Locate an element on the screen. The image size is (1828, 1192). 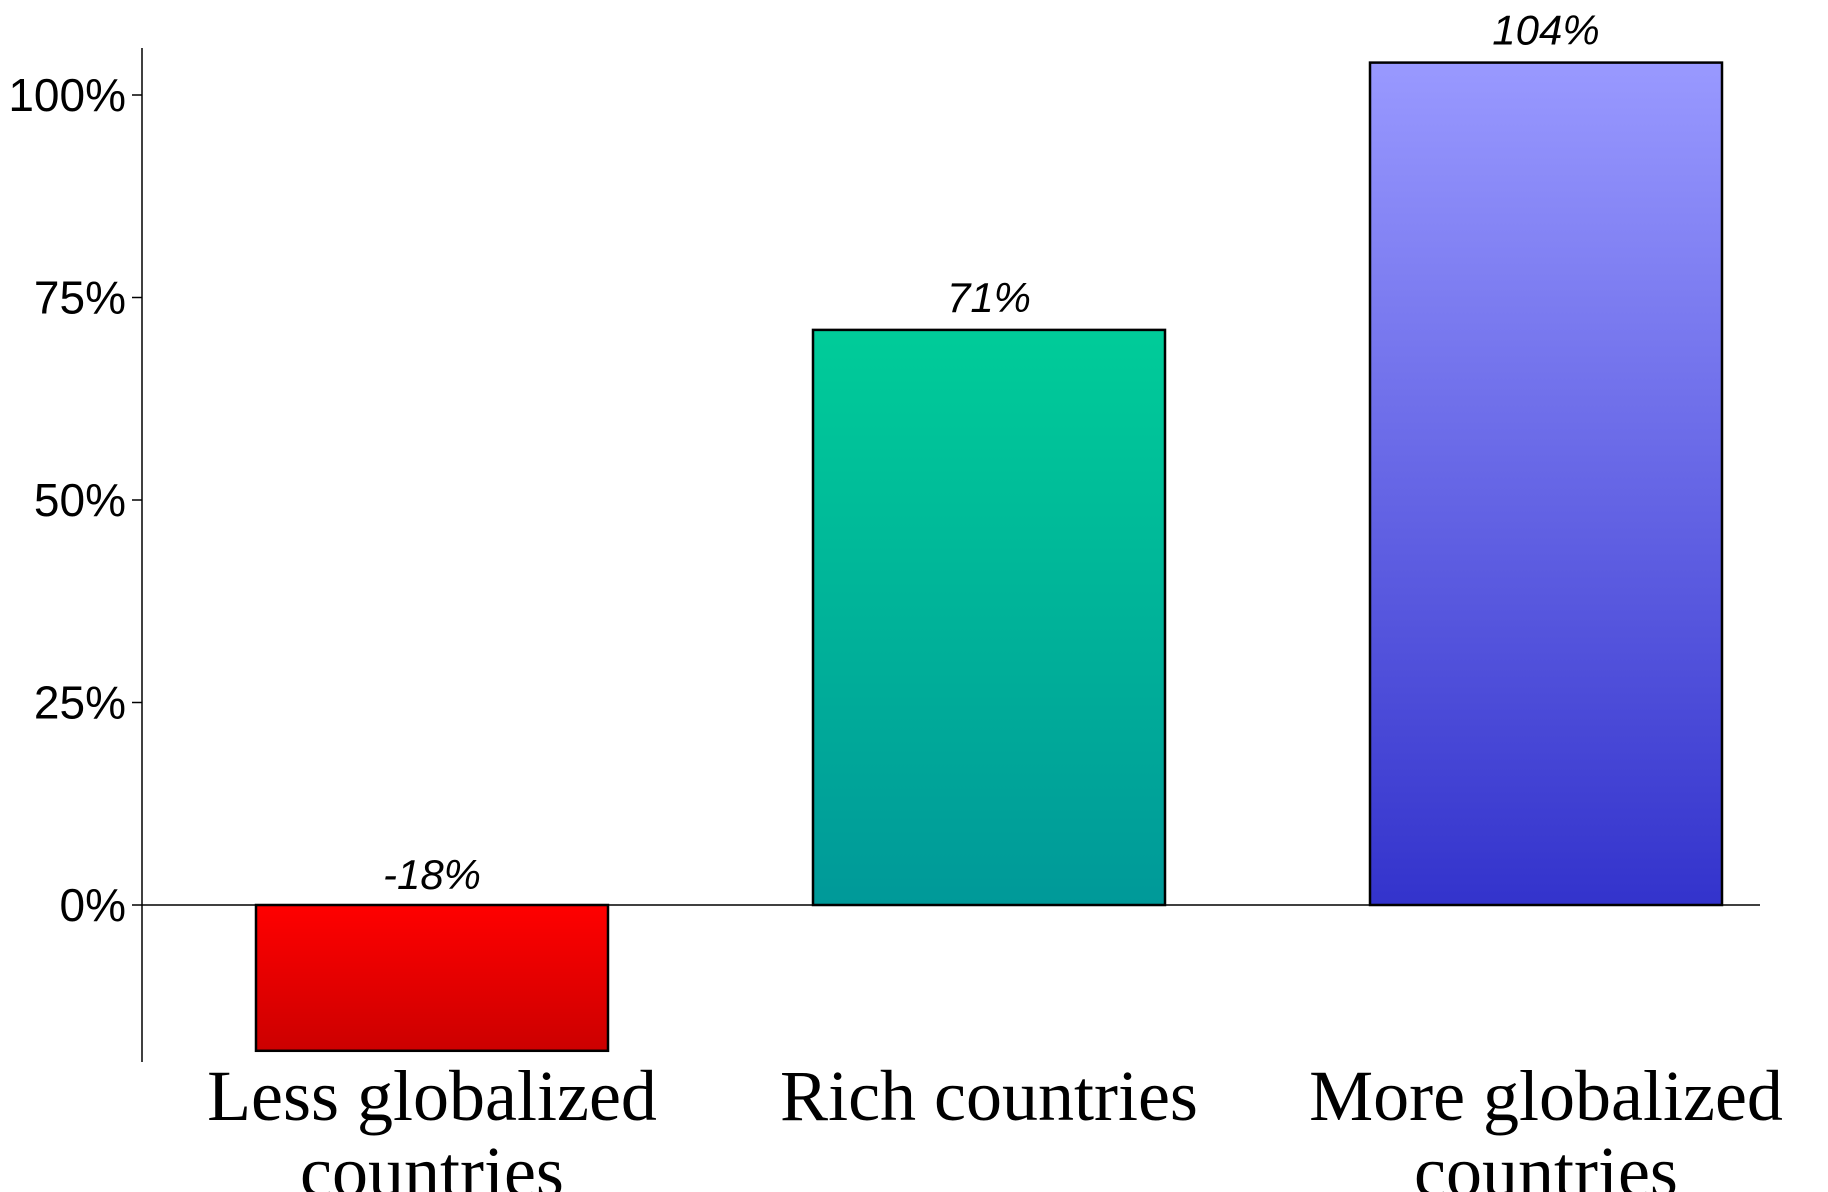
y-tick-label: 75% is located at coordinates (80, 298).